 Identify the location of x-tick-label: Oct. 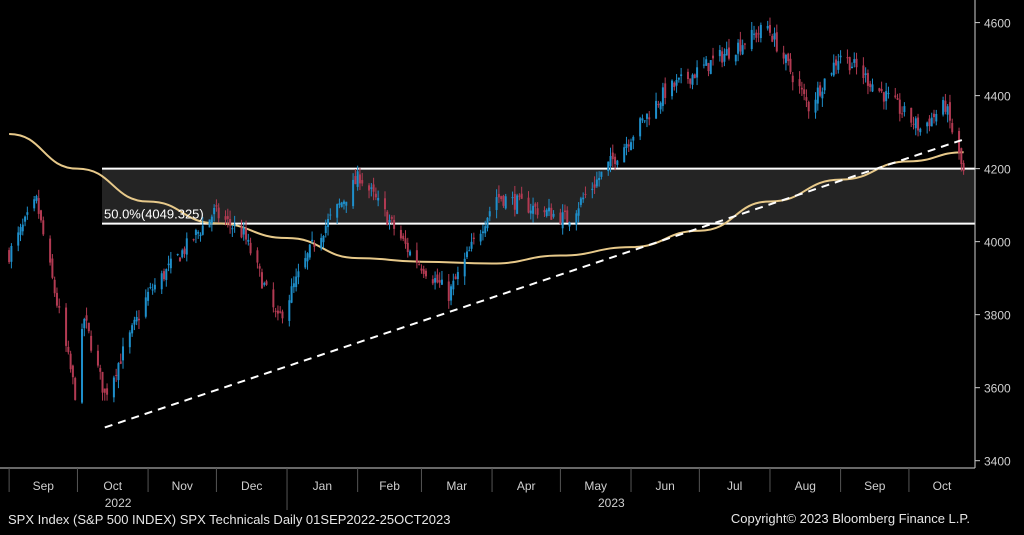
(112, 486).